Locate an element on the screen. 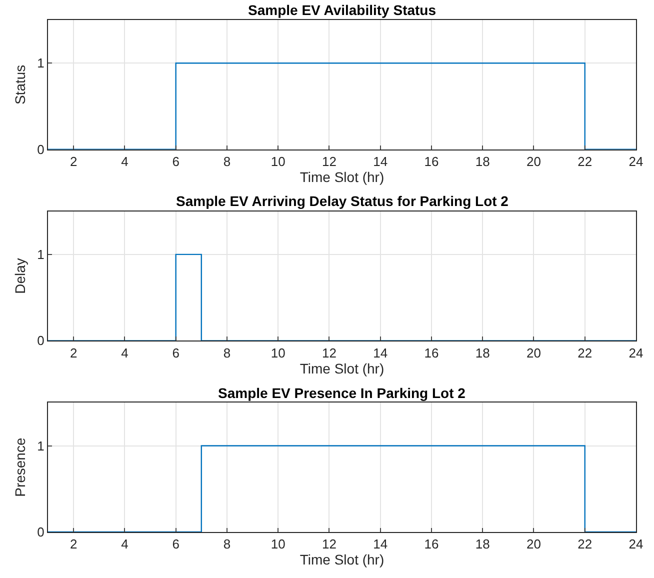 The image size is (654, 578). chart-title: Sample EV Avilability Status is located at coordinates (342, 10).